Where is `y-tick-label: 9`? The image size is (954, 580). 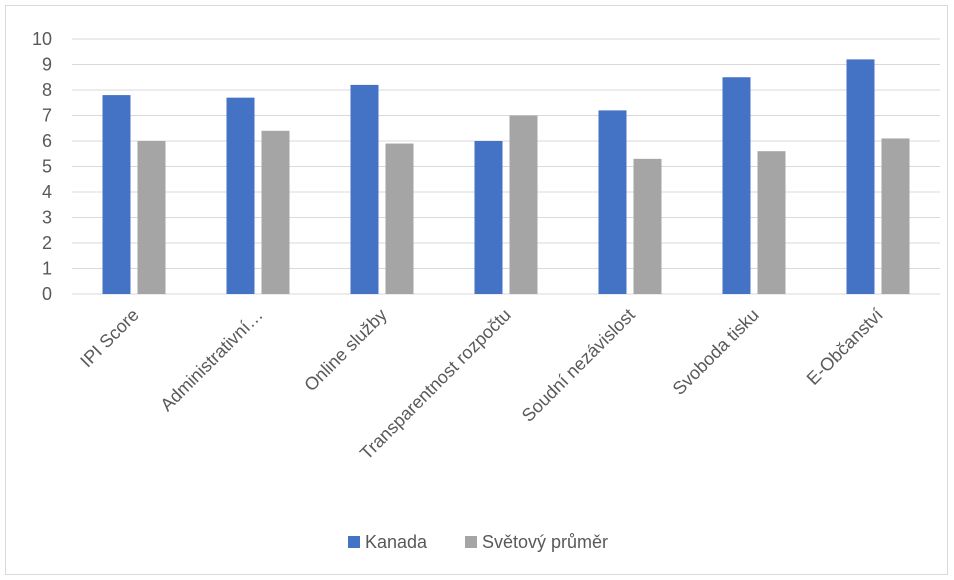
y-tick-label: 9 is located at coordinates (47, 65).